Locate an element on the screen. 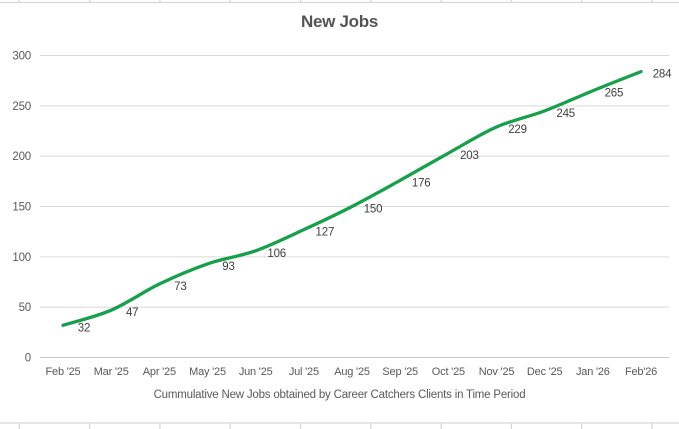  data-label: 32 is located at coordinates (84, 328).